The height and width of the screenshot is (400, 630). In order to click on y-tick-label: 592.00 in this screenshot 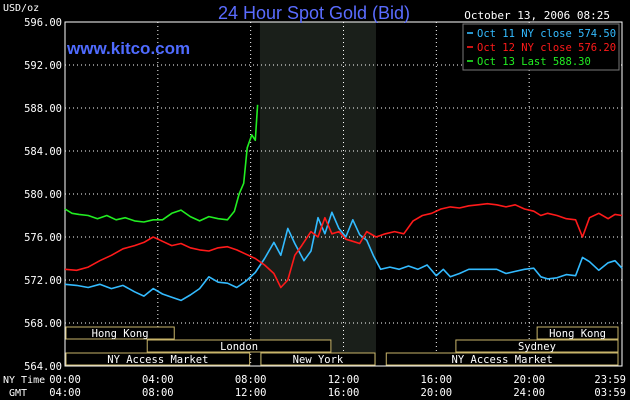, I will do `click(43, 66)`.